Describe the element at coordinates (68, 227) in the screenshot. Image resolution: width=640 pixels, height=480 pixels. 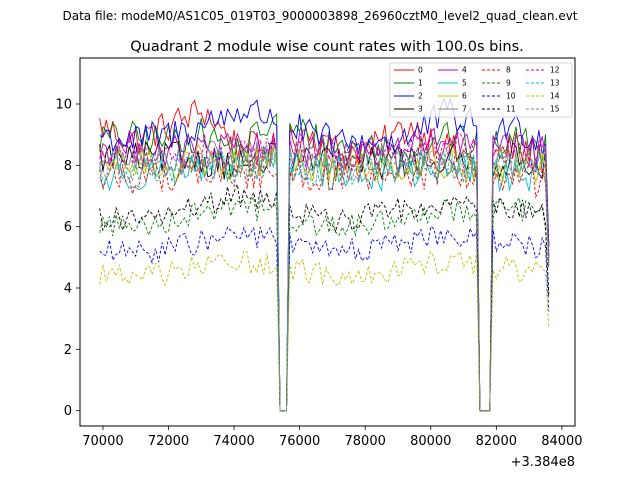
I see `y-tick-label: 6` at that location.